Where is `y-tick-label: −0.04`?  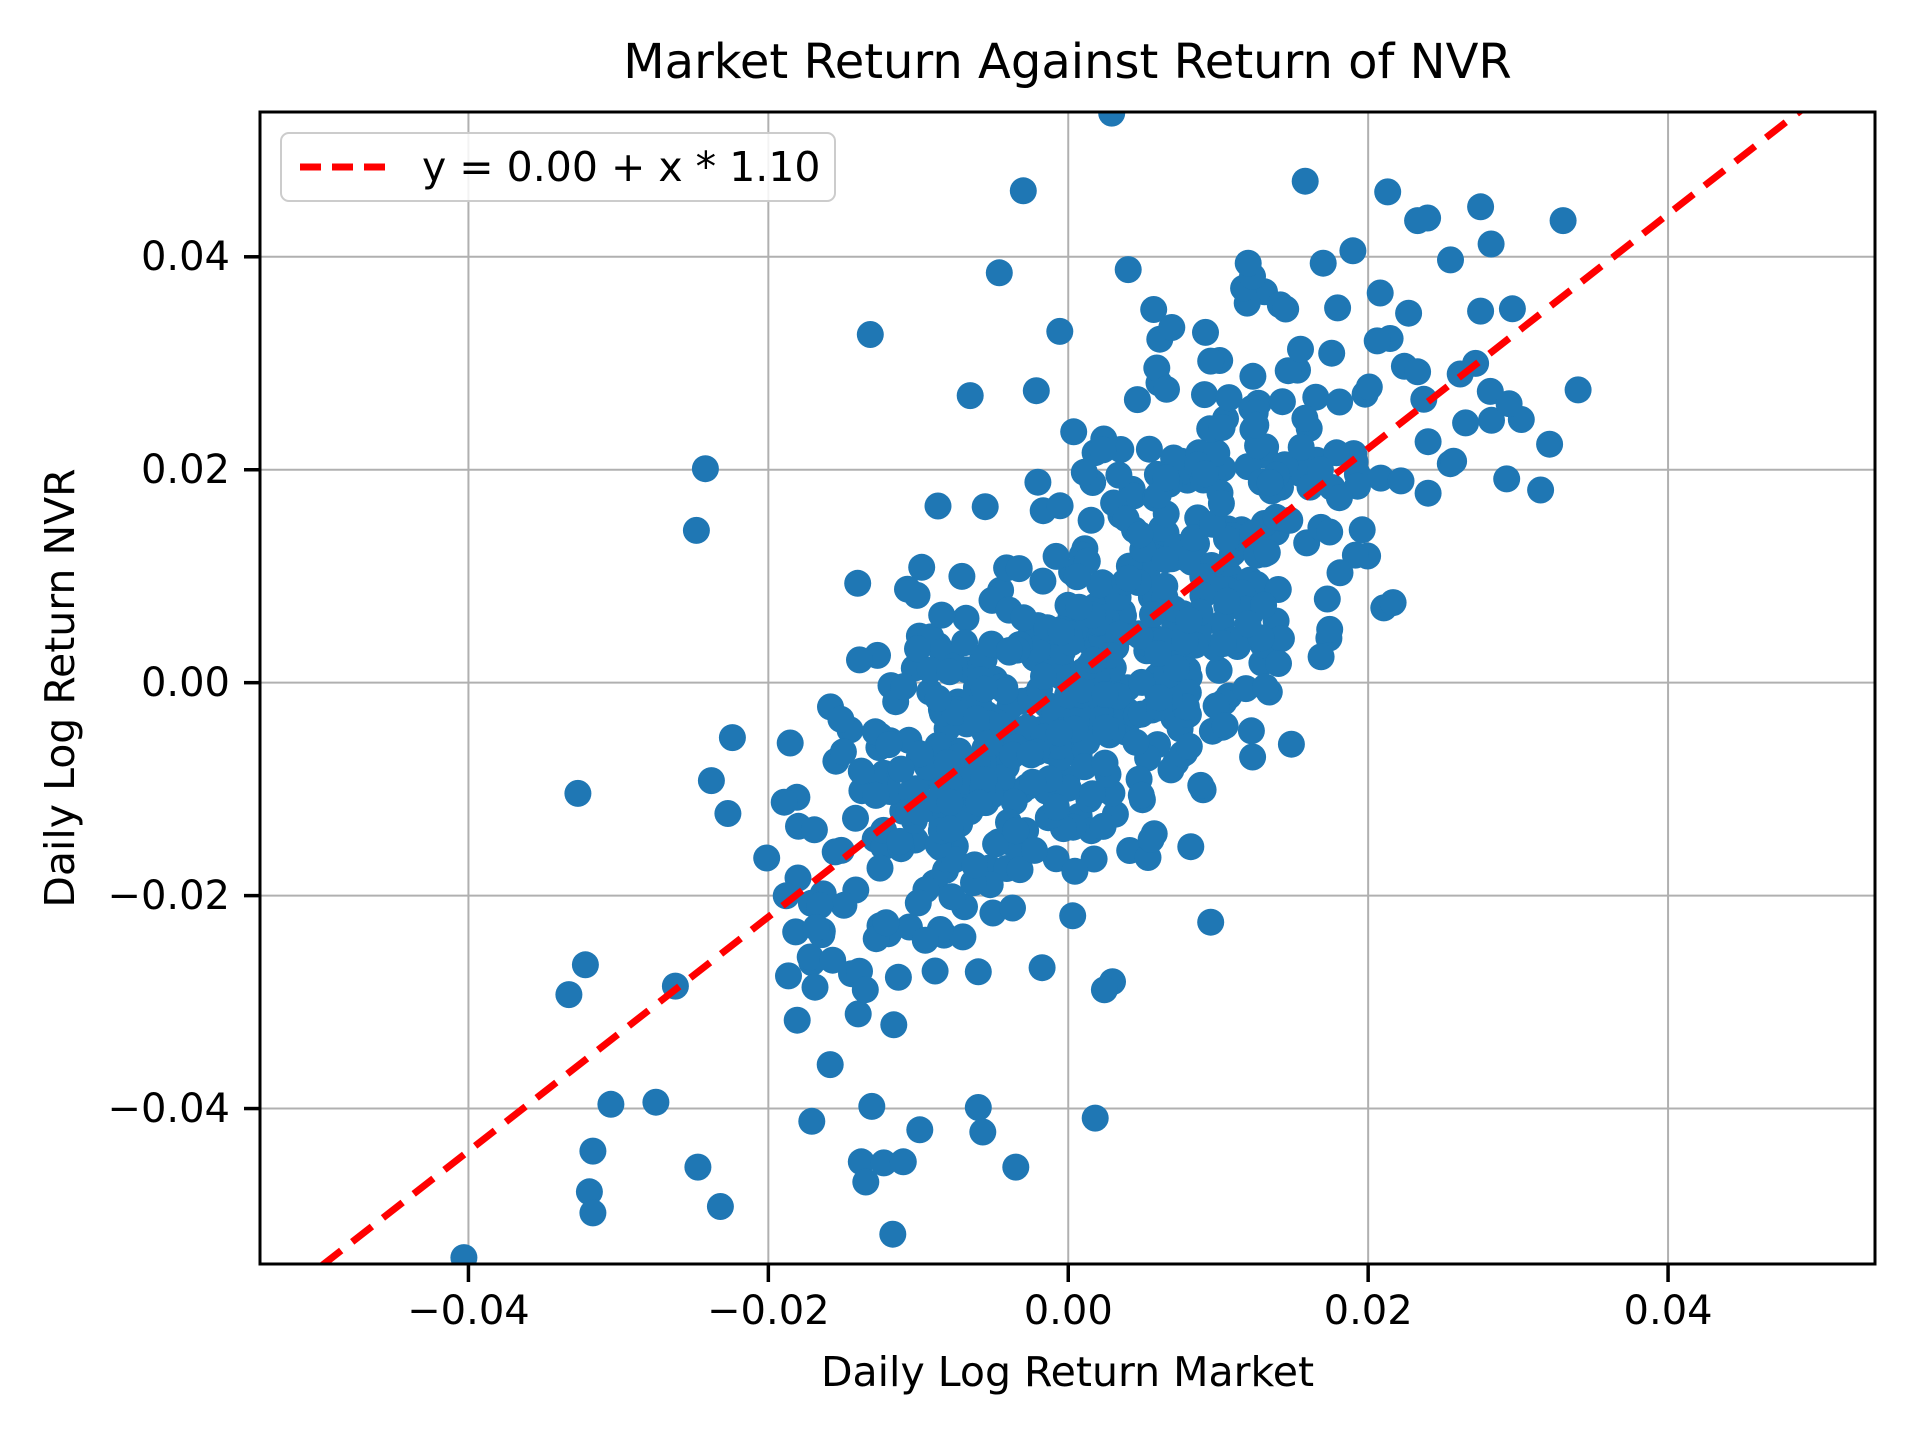
y-tick-label: −0.04 is located at coordinates (168, 1108).